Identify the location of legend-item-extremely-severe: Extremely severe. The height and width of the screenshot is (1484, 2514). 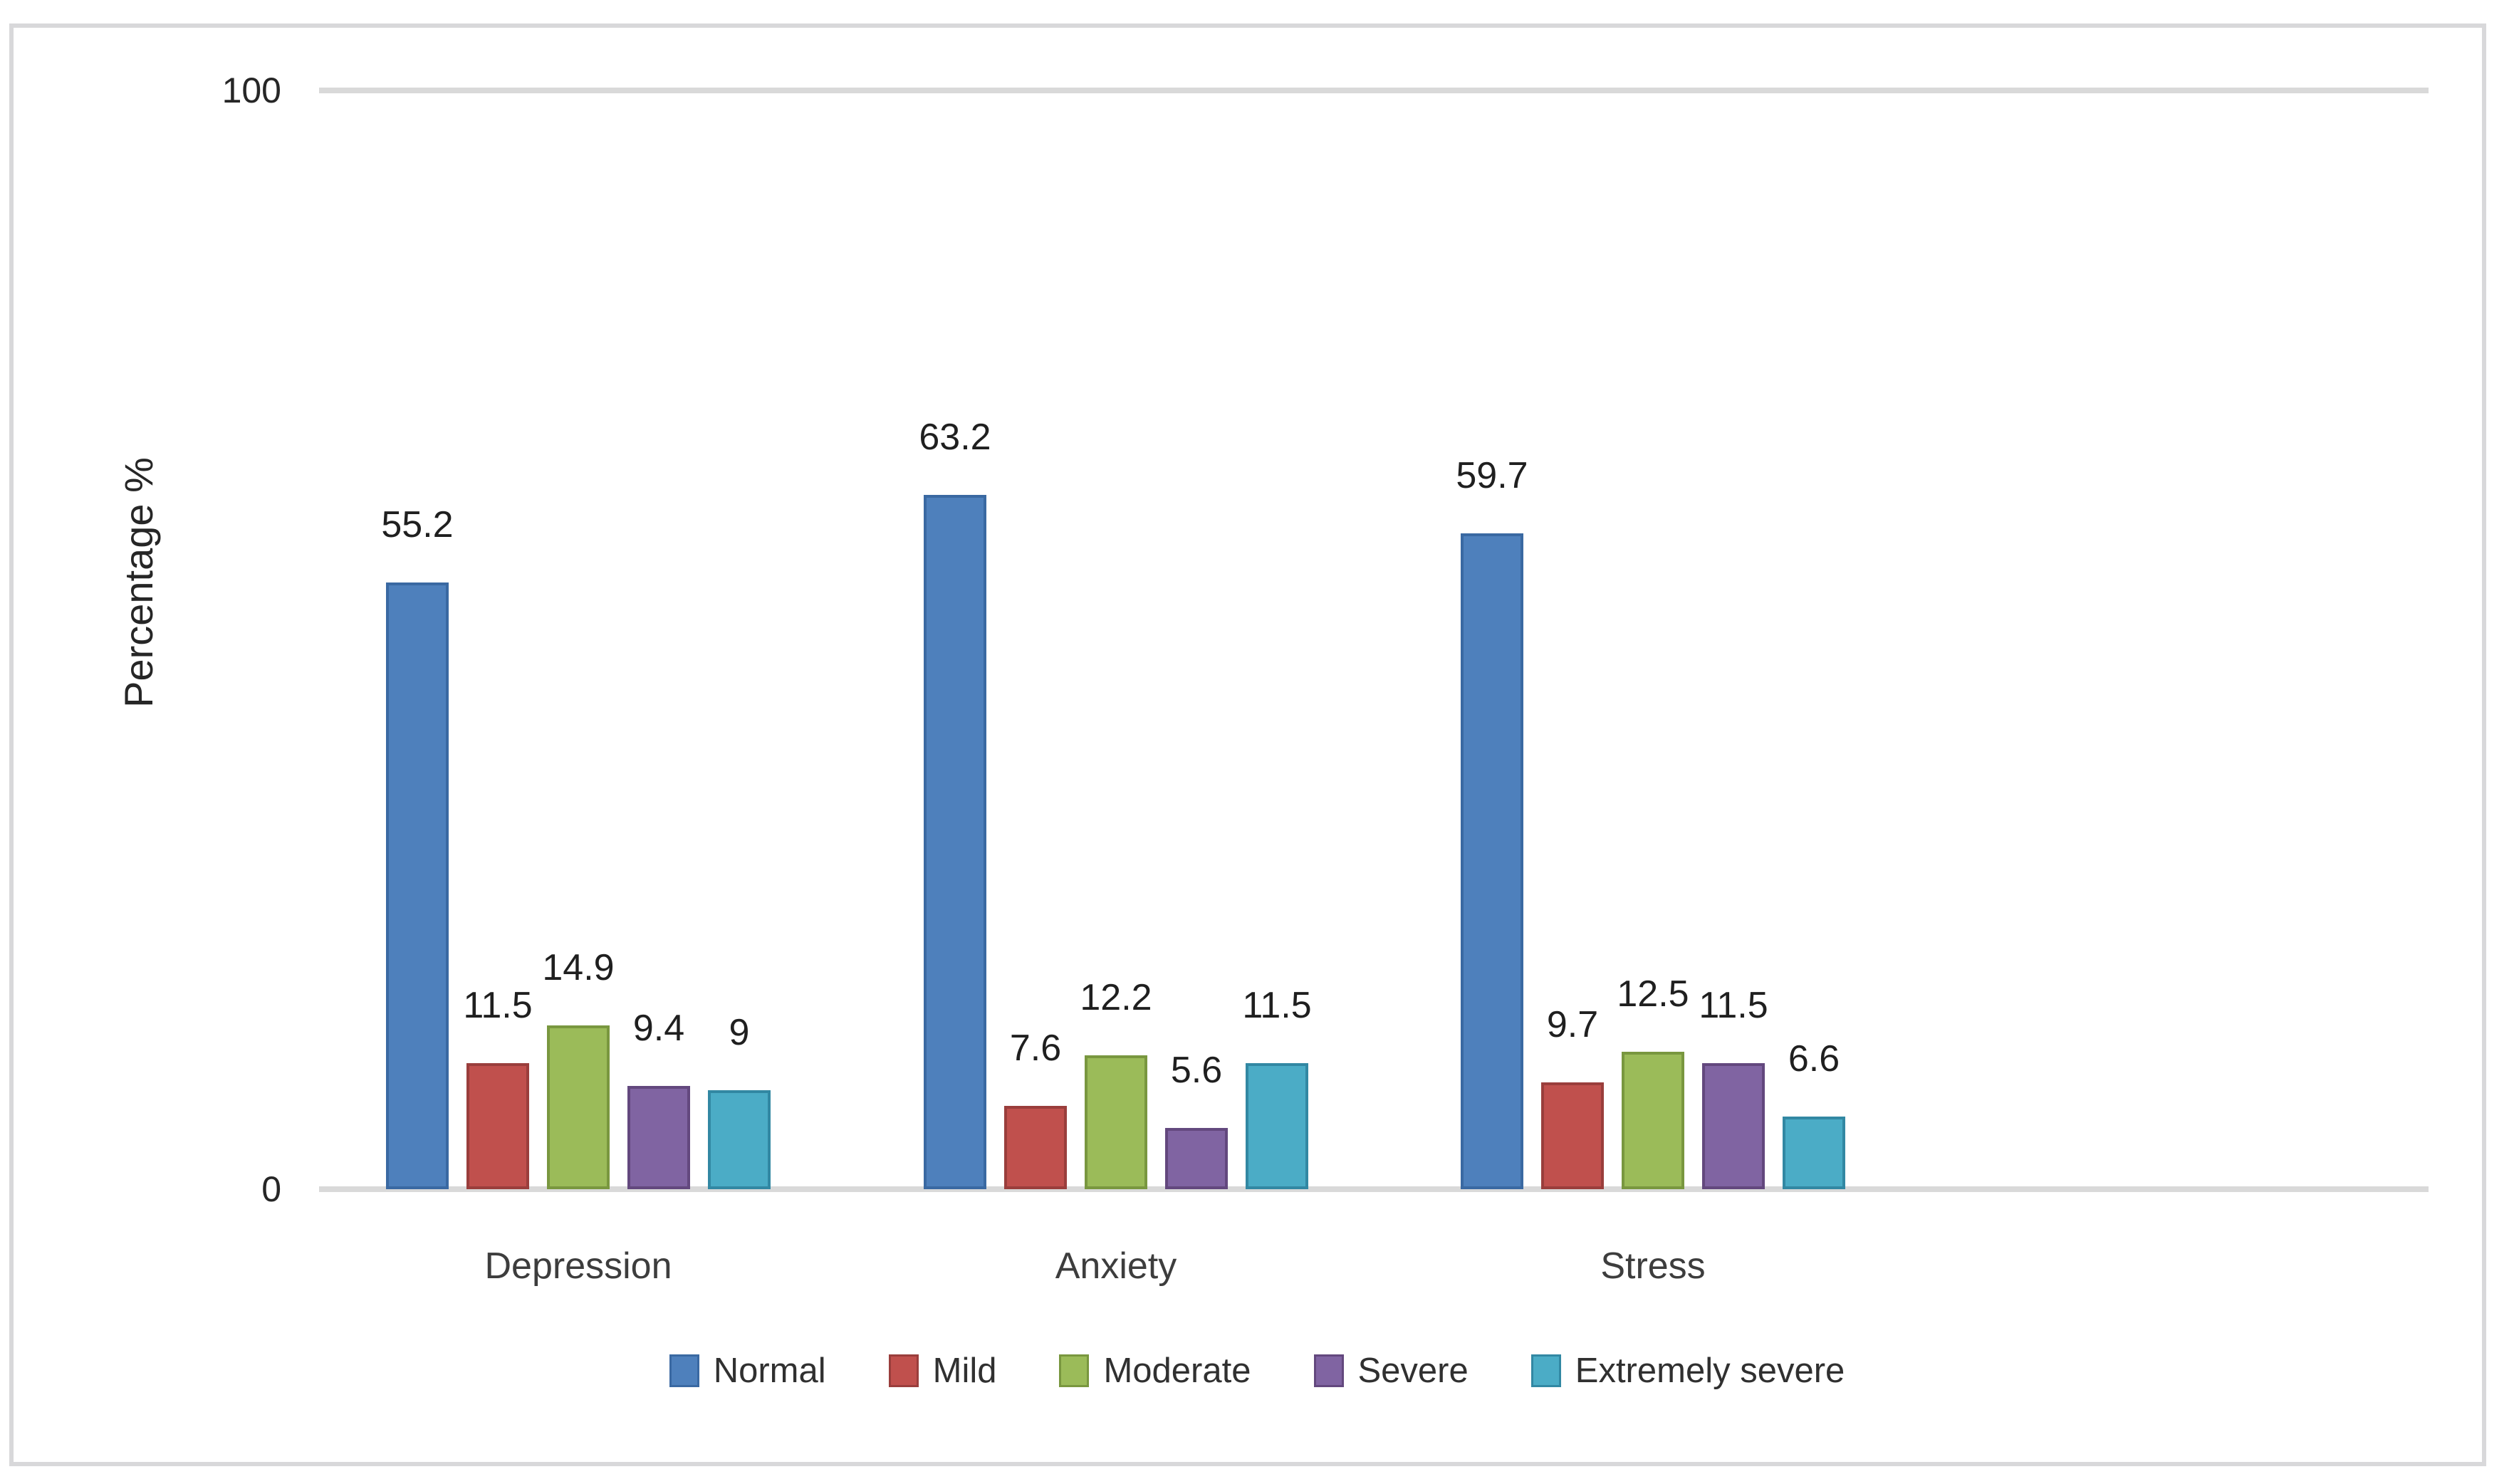
(1688, 1370).